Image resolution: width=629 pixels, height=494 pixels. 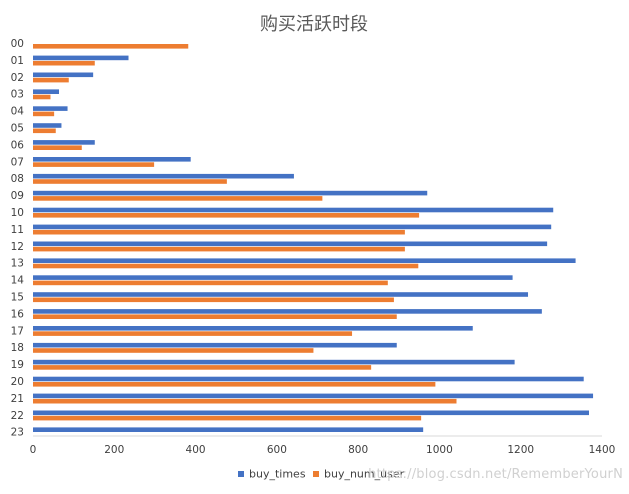 I want to click on legend-label-buy_times: buy_times, so click(x=277, y=474).